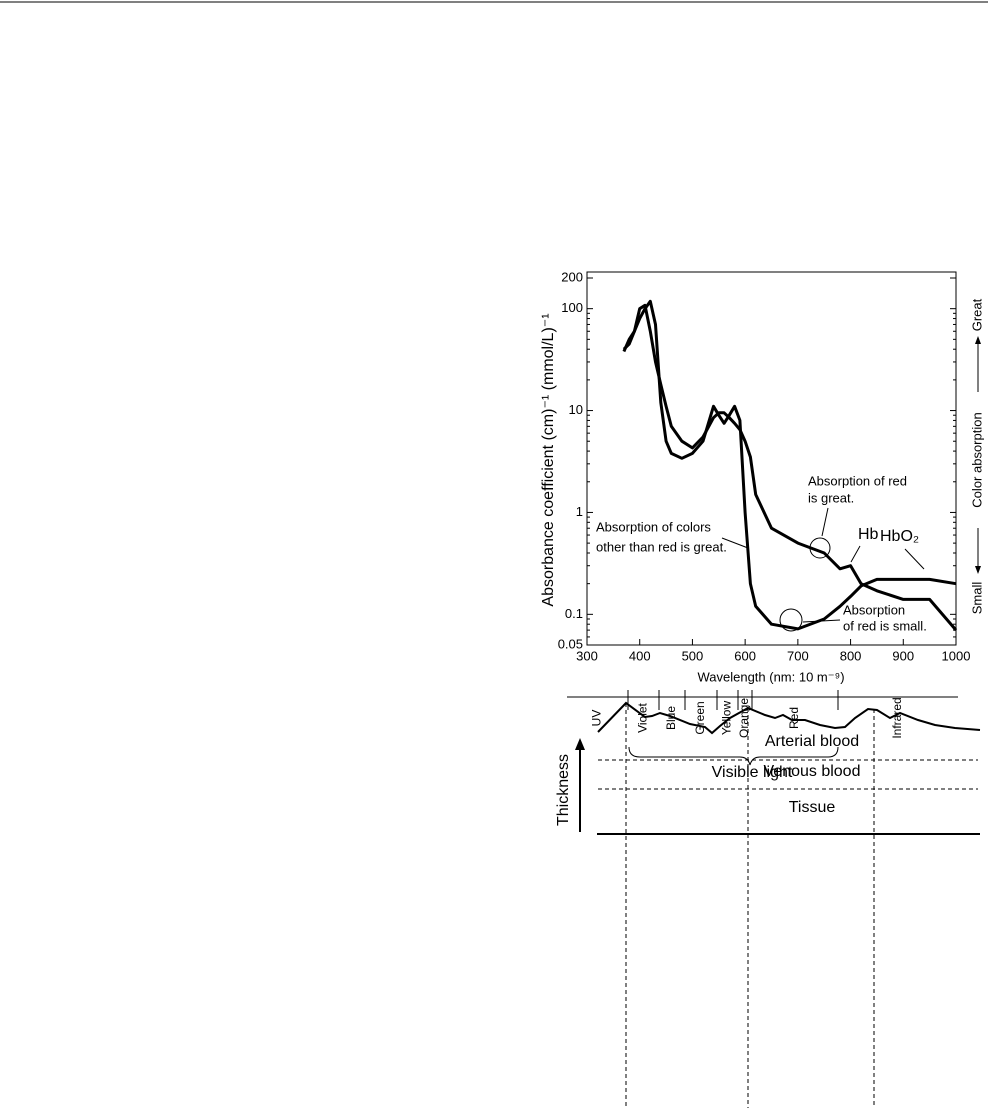 The image size is (988, 1108). What do you see at coordinates (956, 655) in the screenshot?
I see `x-tick-label: 1000` at bounding box center [956, 655].